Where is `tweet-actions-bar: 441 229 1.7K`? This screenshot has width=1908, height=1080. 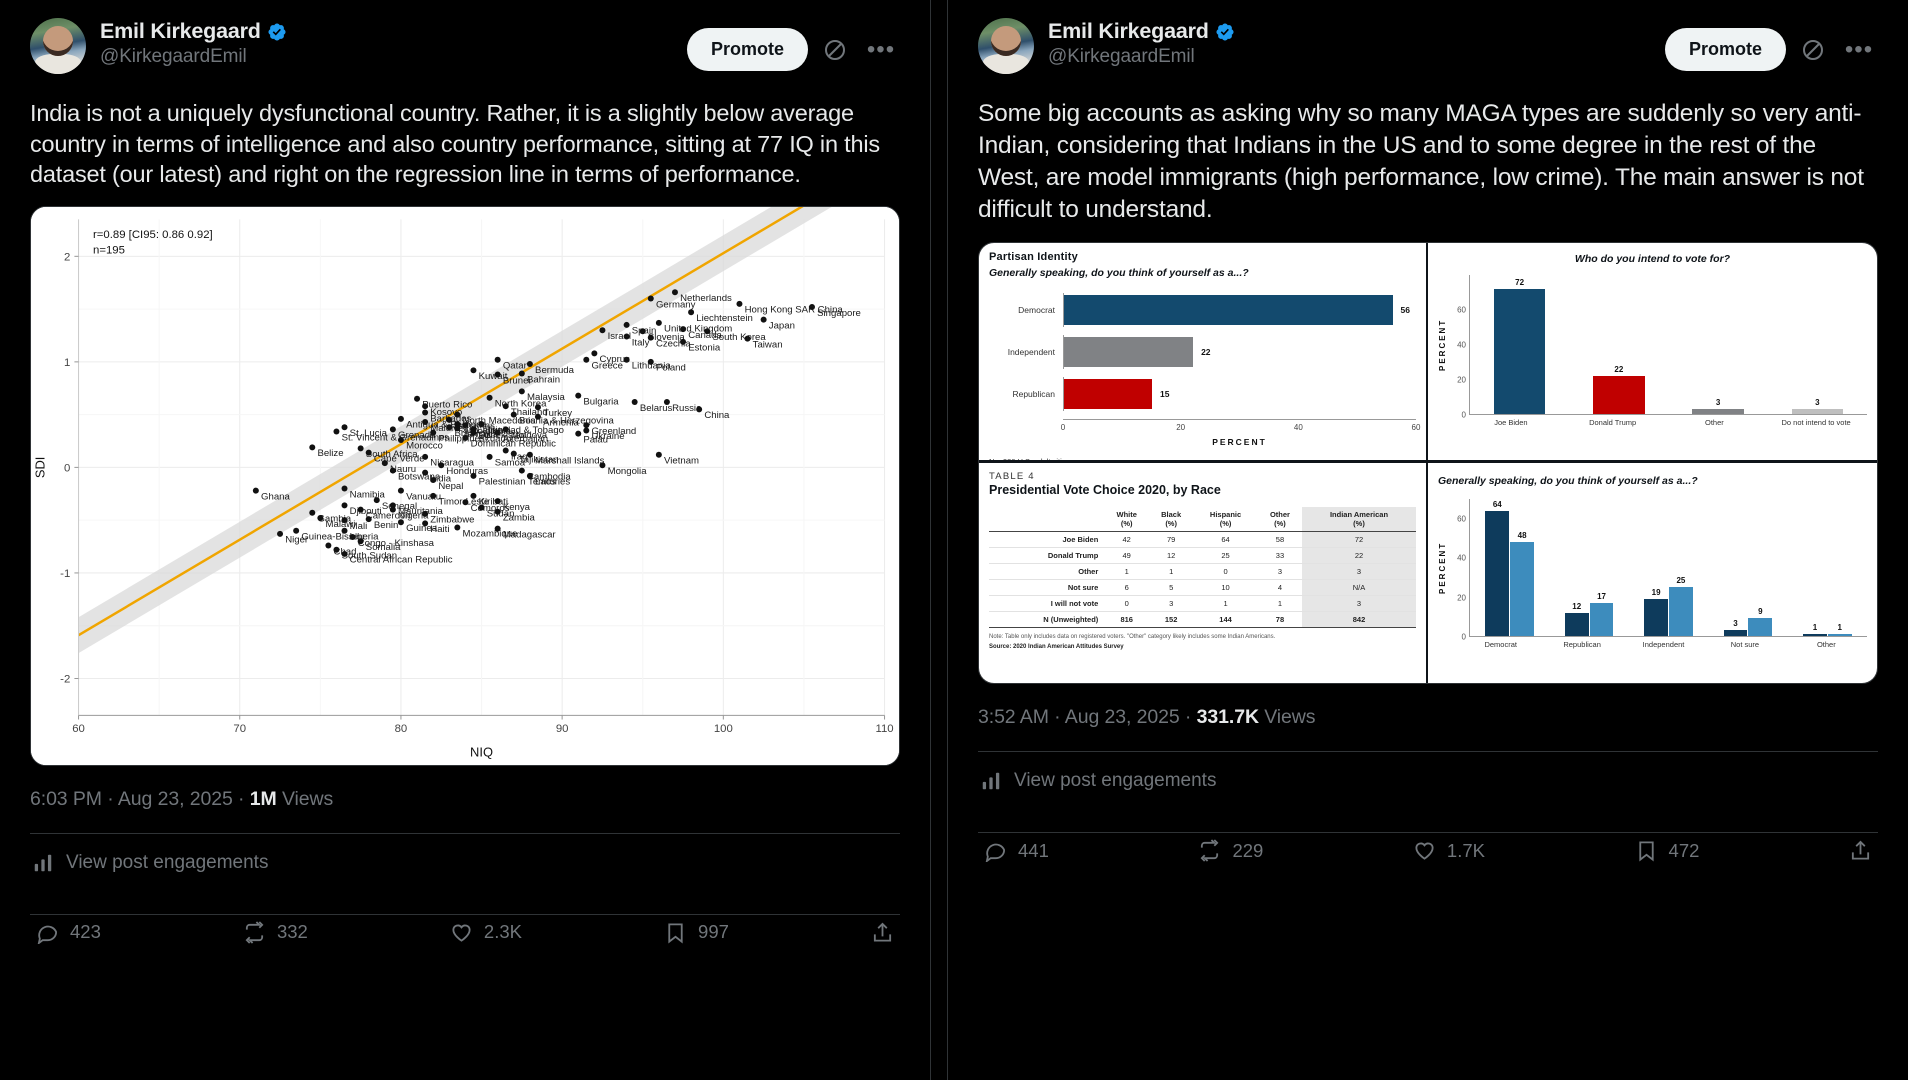
tweet-actions-bar: 441 229 1.7K is located at coordinates (1428, 847).